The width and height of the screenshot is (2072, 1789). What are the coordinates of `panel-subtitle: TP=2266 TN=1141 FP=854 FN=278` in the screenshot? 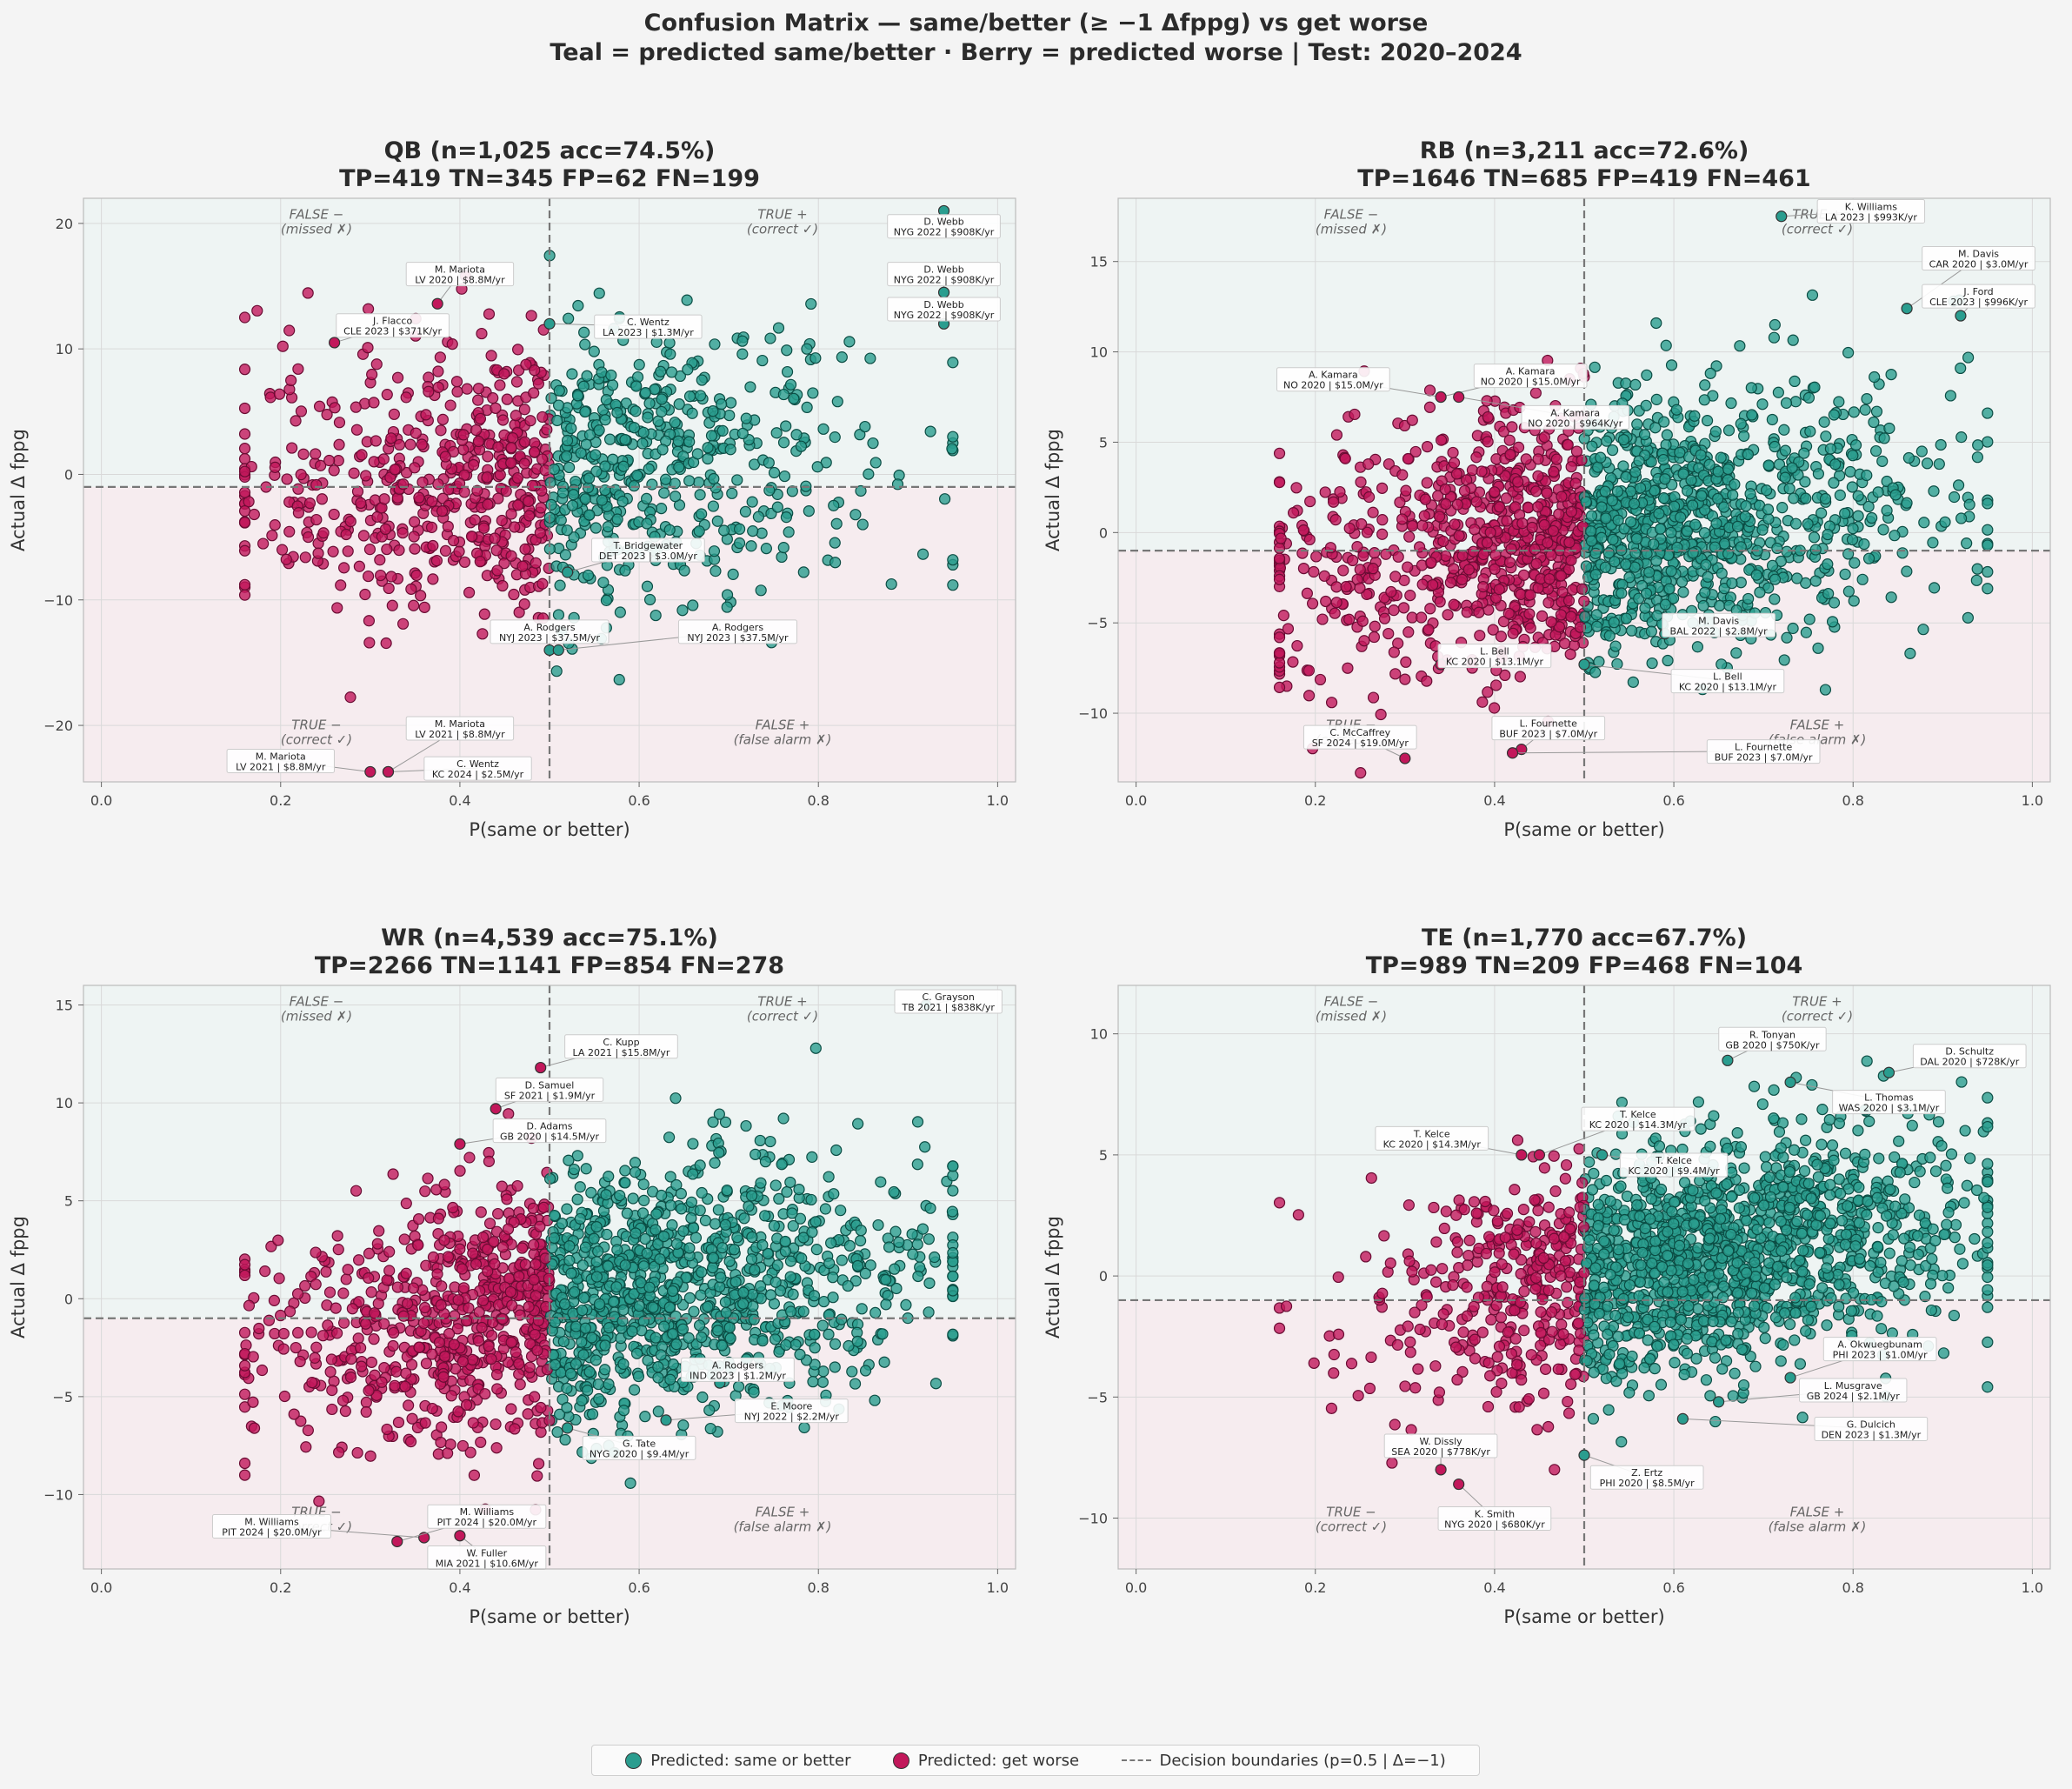 It's located at (549, 965).